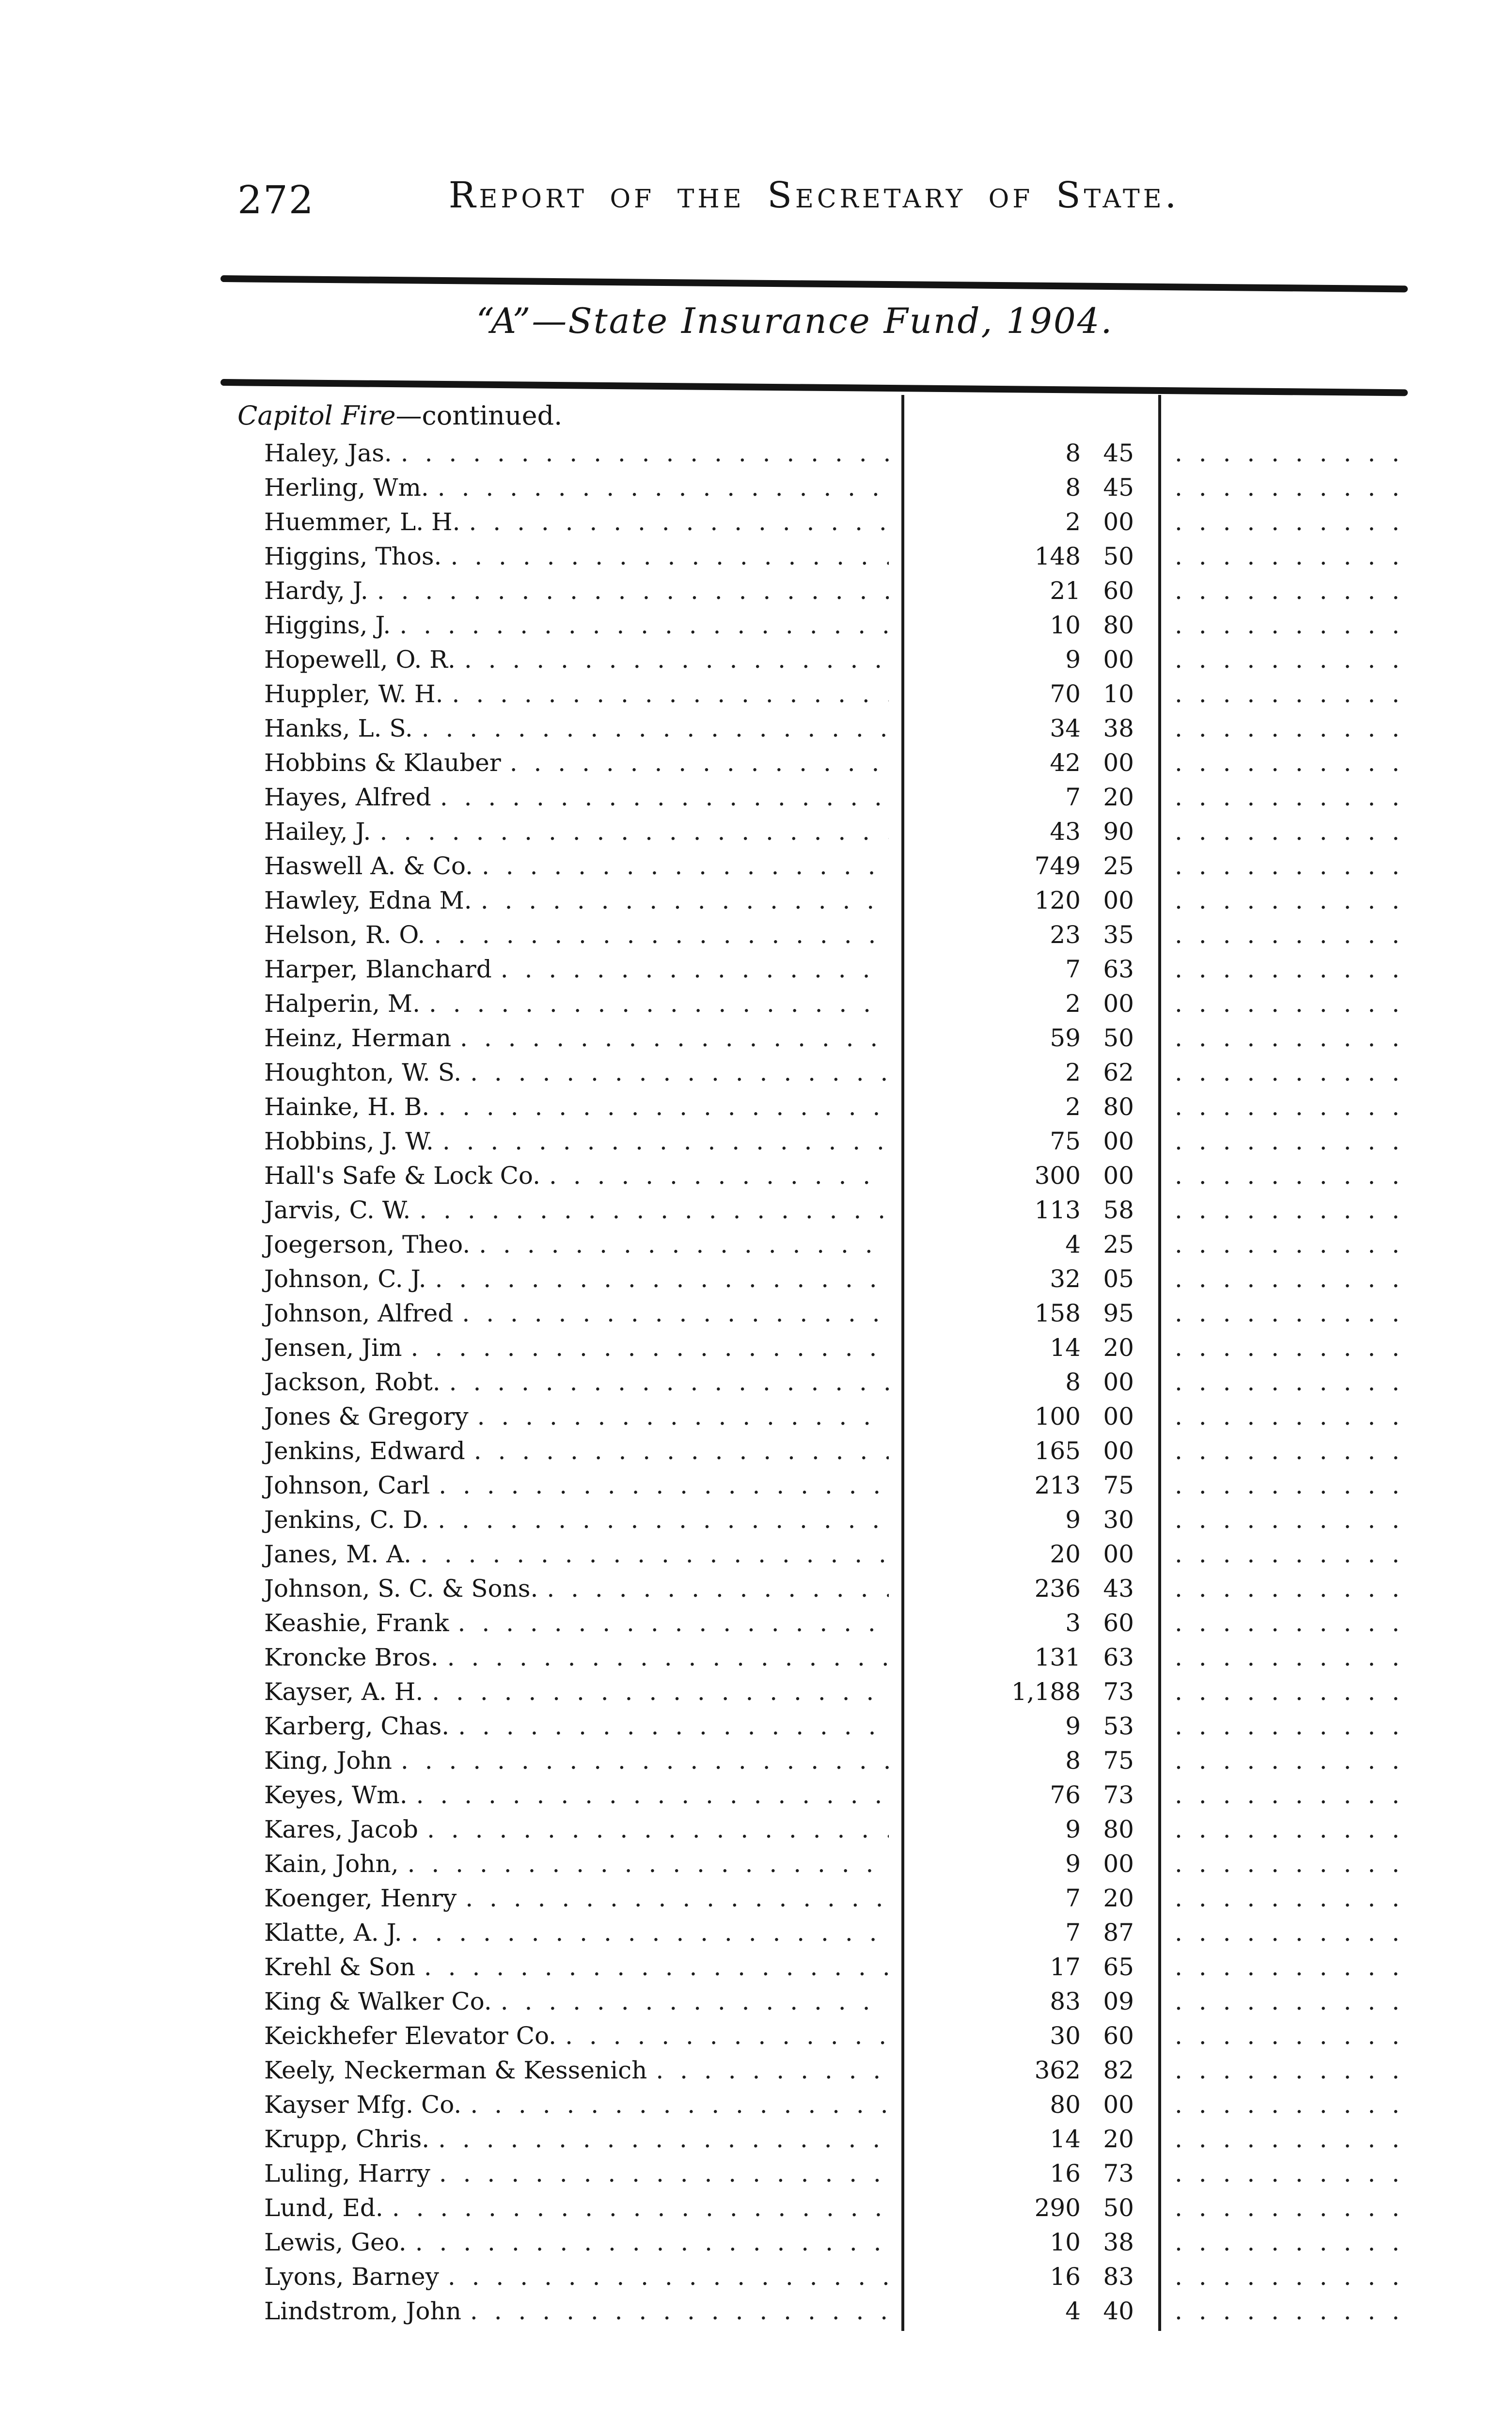 The height and width of the screenshot is (2423, 1512). Describe the element at coordinates (814, 1657) in the screenshot. I see `table-row: Kroncke Bros. 131 63` at that location.